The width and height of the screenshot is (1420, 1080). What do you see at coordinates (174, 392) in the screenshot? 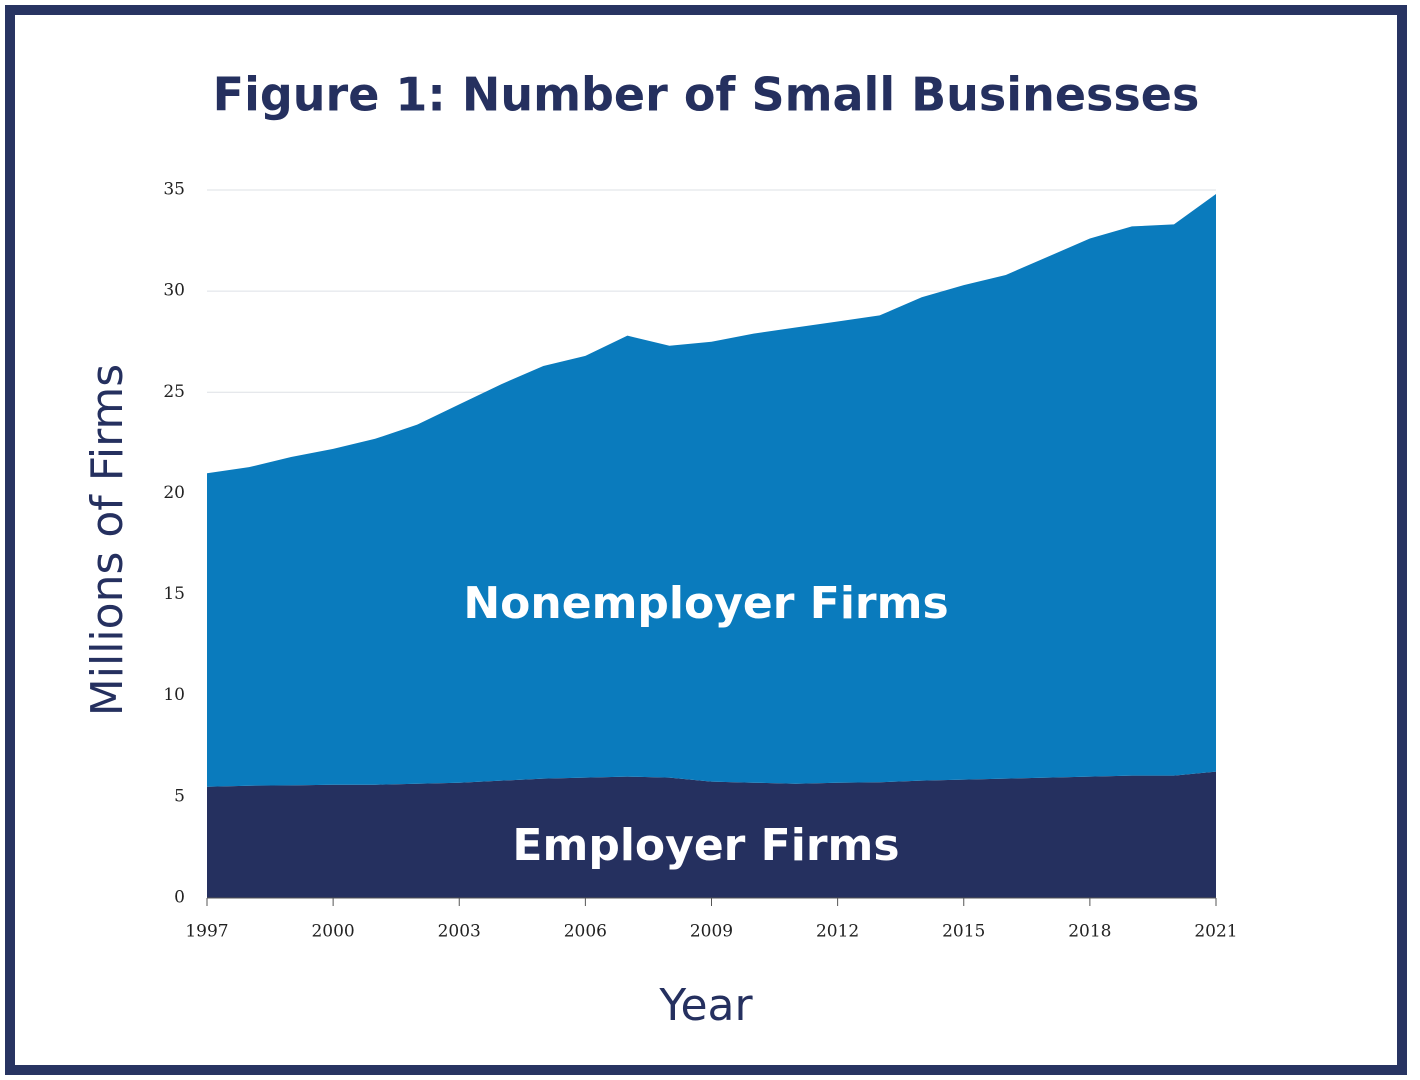
I see `y-tick-label: 25` at bounding box center [174, 392].